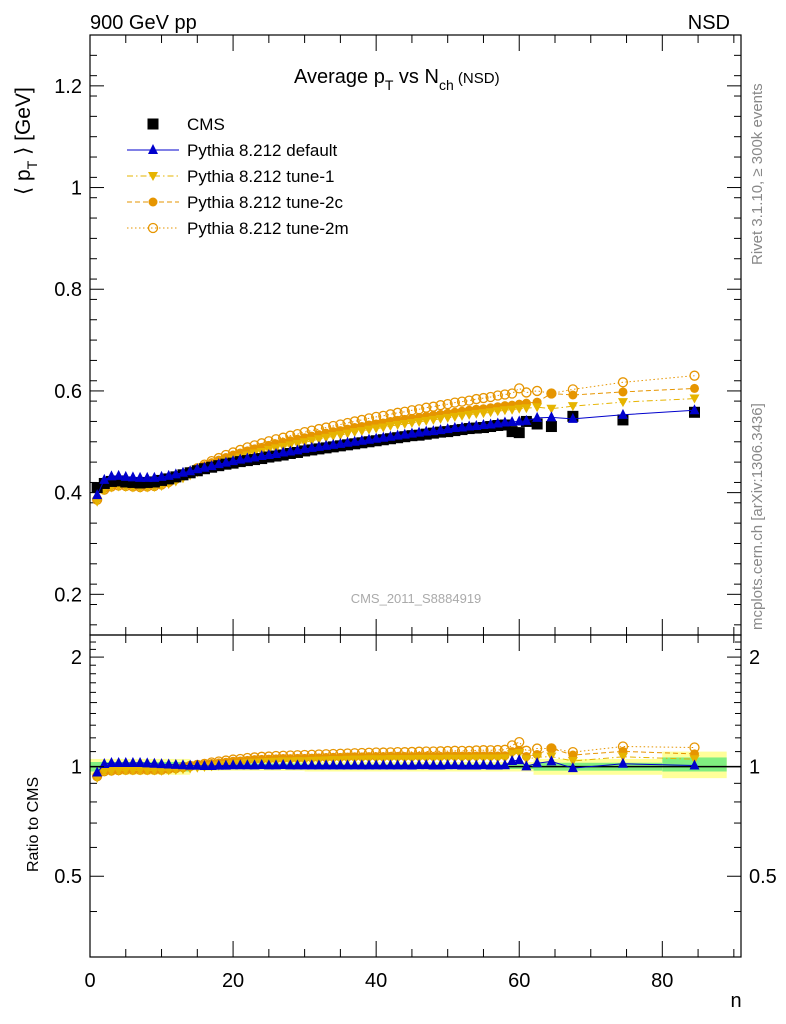 This screenshot has width=786, height=1024. I want to click on legend-label-tune2m: Pythia 8.212 tune-2m, so click(268, 228).